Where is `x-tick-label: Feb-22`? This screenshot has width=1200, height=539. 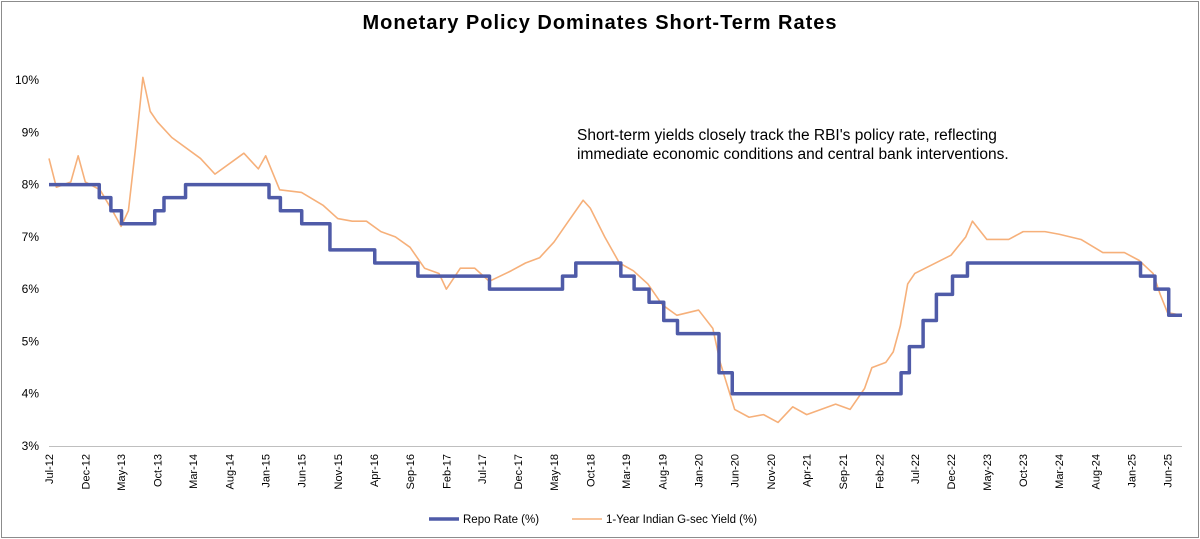 x-tick-label: Feb-22 is located at coordinates (880, 471).